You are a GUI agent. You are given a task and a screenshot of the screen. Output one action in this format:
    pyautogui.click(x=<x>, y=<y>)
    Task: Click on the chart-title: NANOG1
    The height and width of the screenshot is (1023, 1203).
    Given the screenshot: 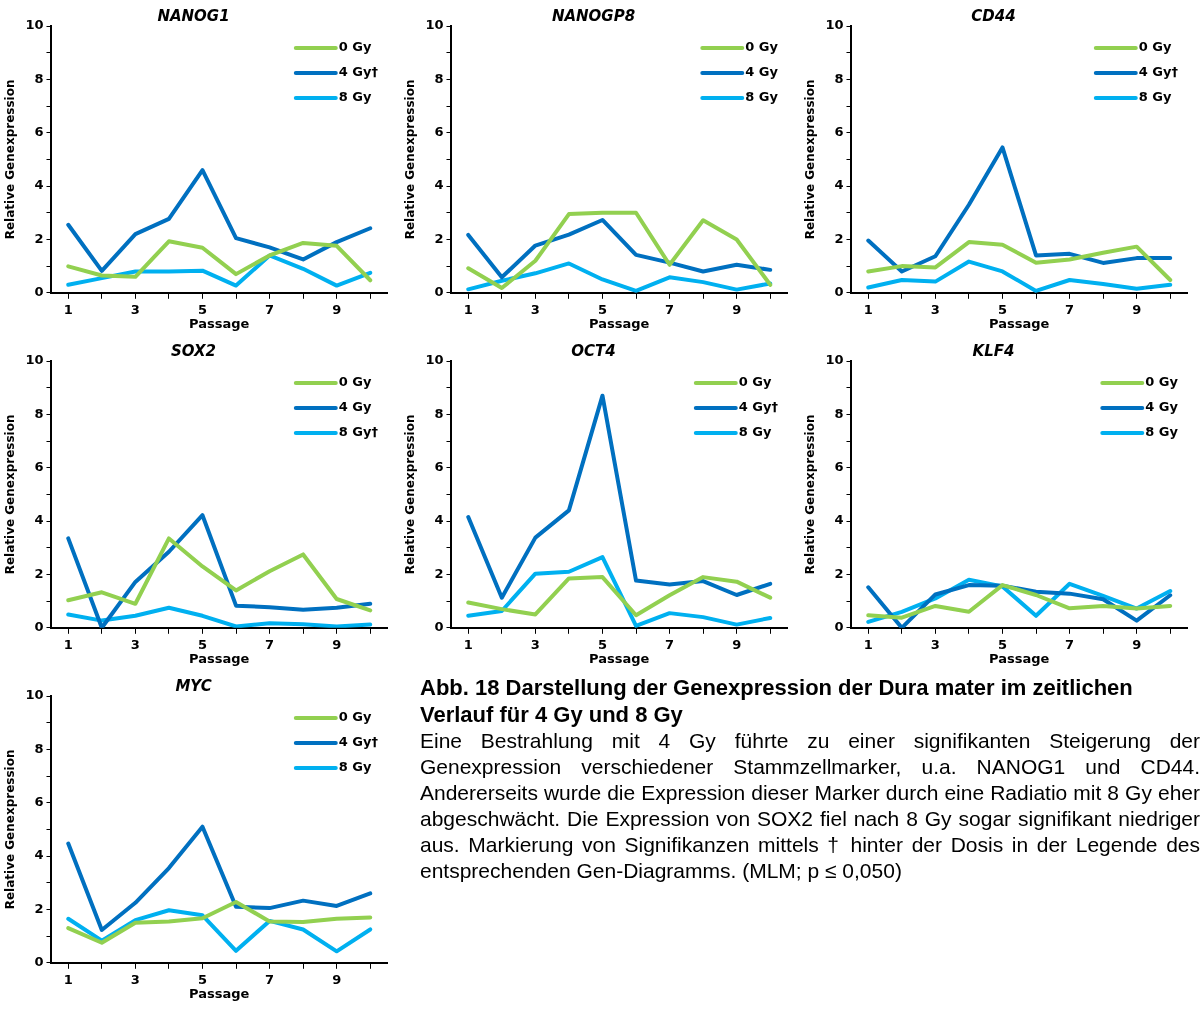 What is the action you would take?
    pyautogui.click(x=193, y=15)
    